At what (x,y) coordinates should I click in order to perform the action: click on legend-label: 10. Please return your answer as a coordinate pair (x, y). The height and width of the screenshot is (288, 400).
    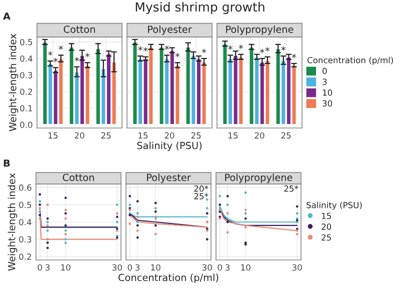
    Looking at the image, I should click on (327, 92).